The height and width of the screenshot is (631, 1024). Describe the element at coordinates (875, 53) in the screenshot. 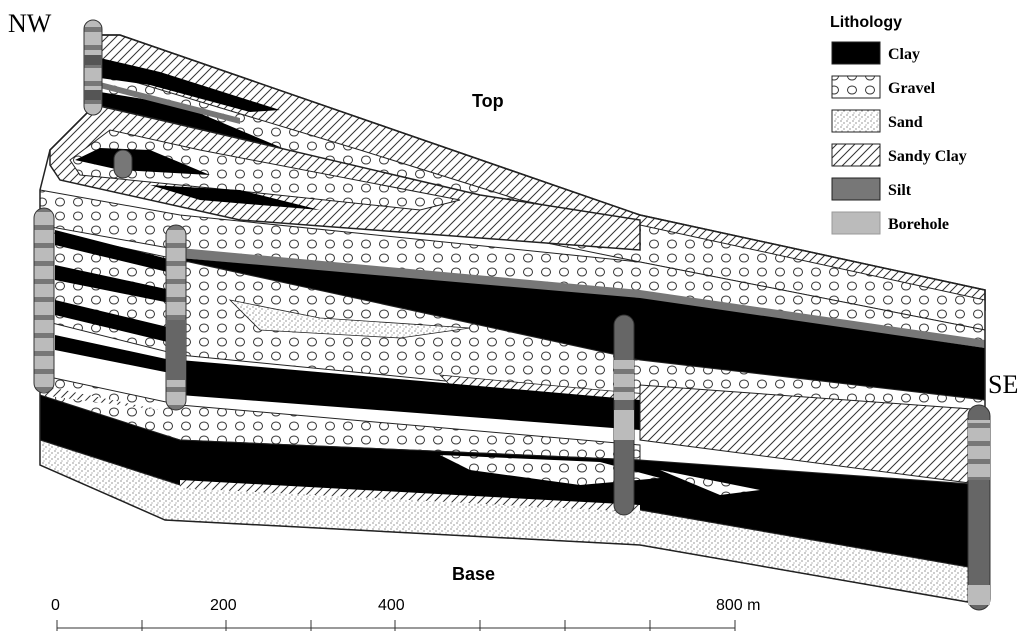

I see `legend-item-clay: Clay` at that location.